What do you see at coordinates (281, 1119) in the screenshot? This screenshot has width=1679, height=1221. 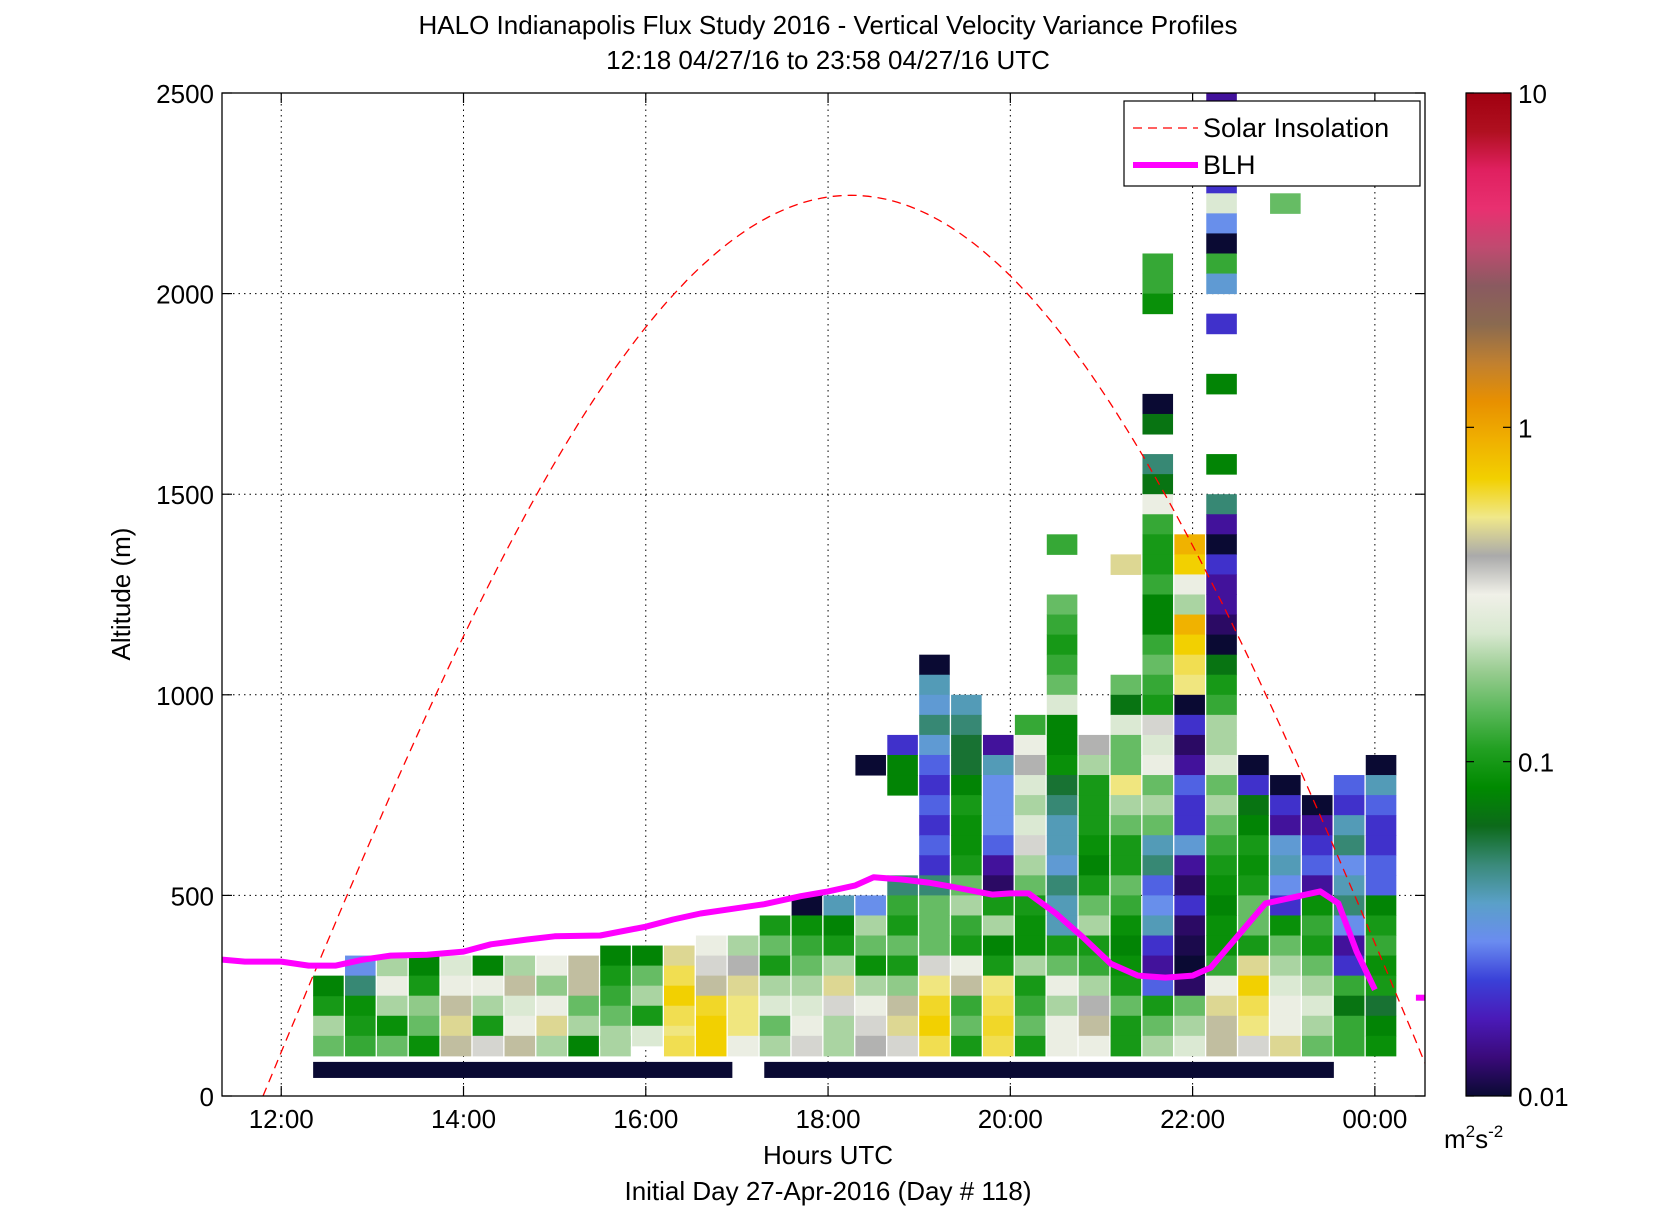 I see `x-tick-label: 12:00` at bounding box center [281, 1119].